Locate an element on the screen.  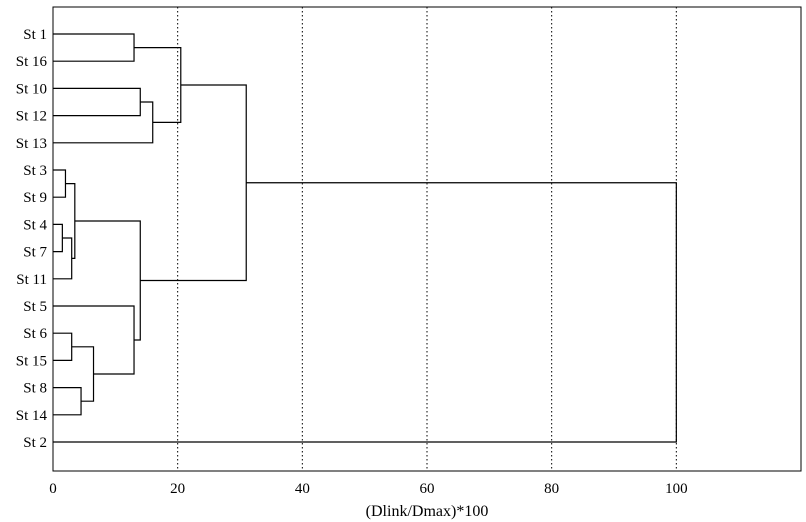
x-tick-label: 100 is located at coordinates (676, 489).